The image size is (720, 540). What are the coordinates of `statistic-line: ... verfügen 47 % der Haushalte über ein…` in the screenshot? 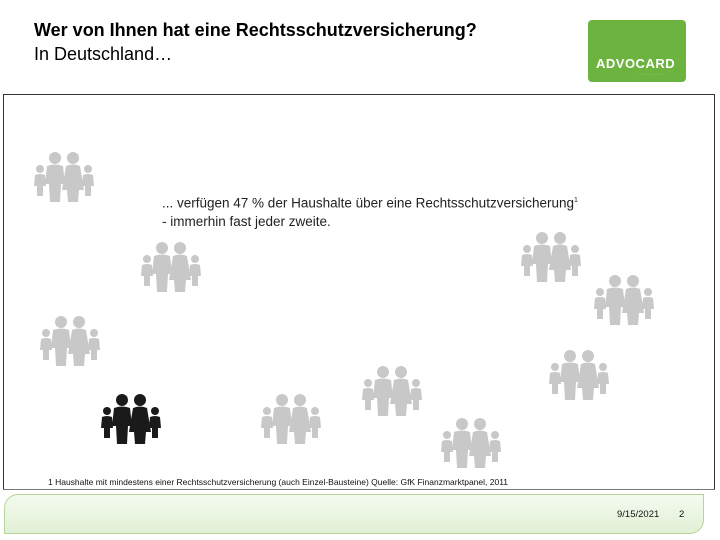 It's located at (368, 203).